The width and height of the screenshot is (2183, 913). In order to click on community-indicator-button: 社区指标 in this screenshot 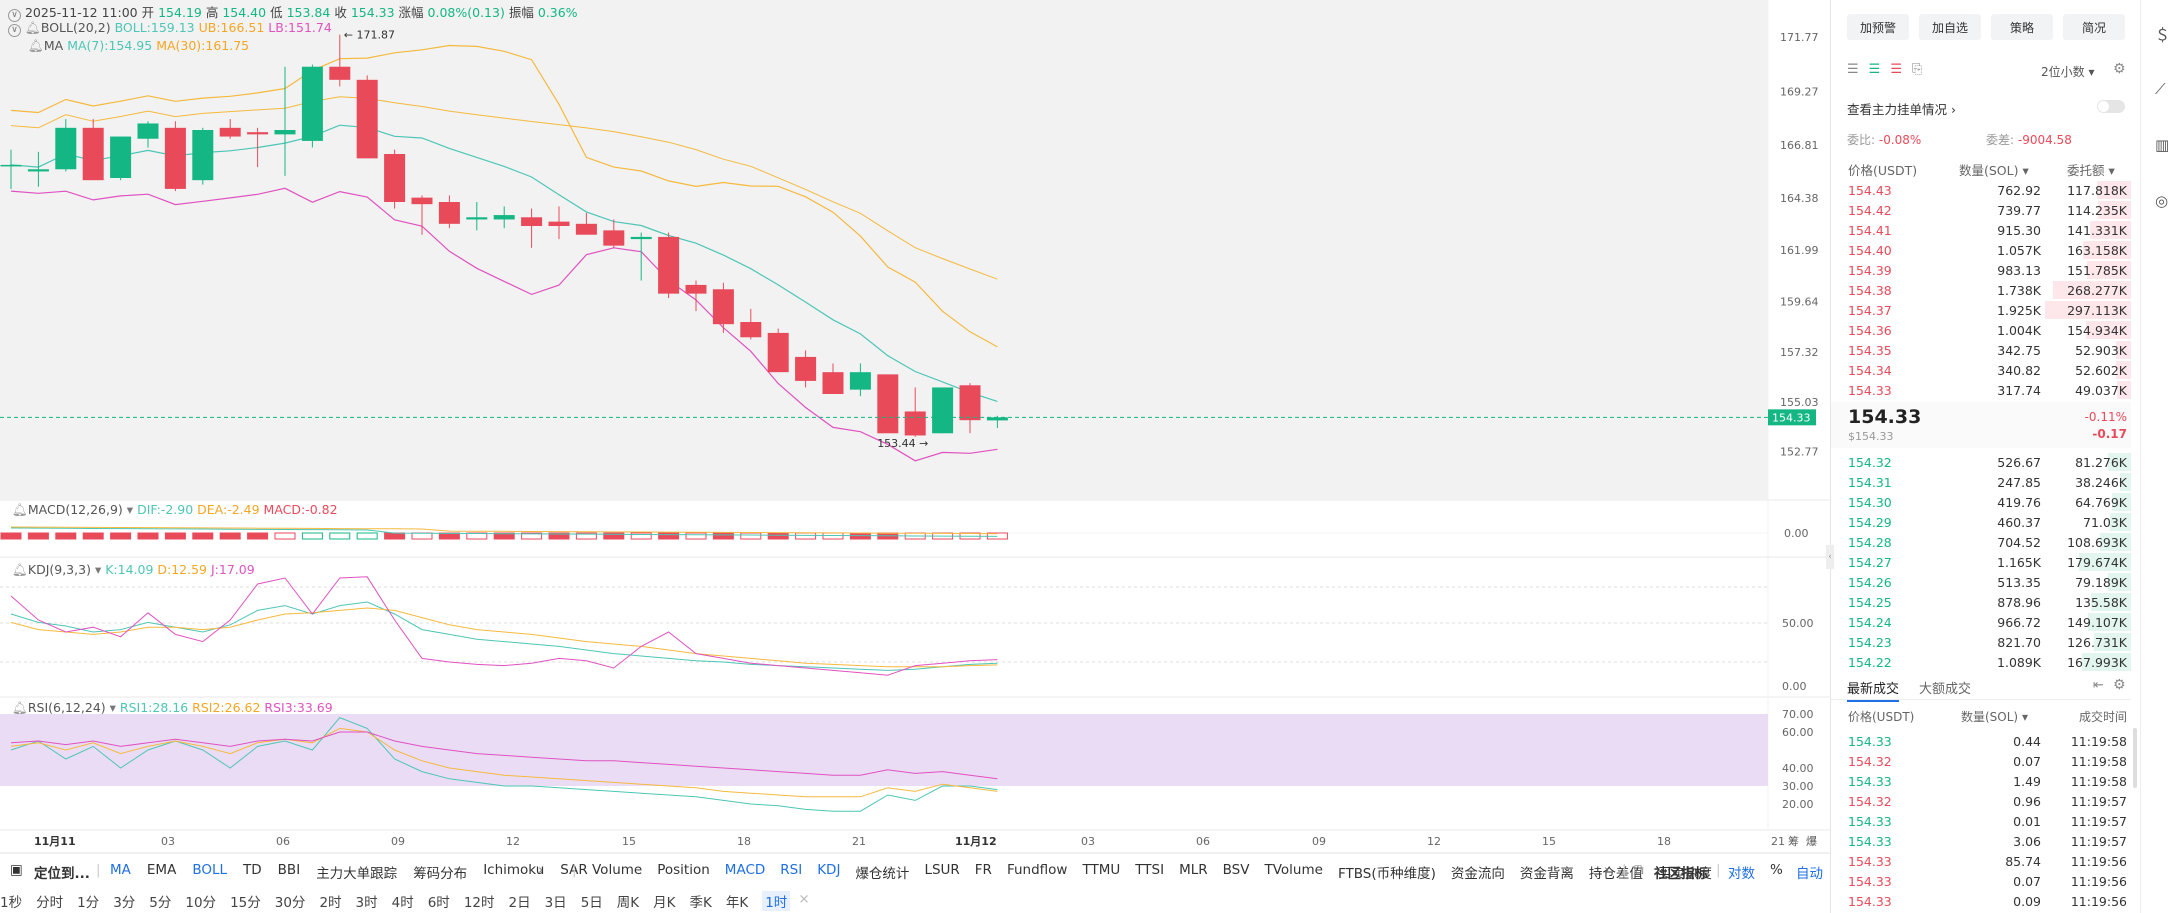, I will do `click(1681, 874)`.